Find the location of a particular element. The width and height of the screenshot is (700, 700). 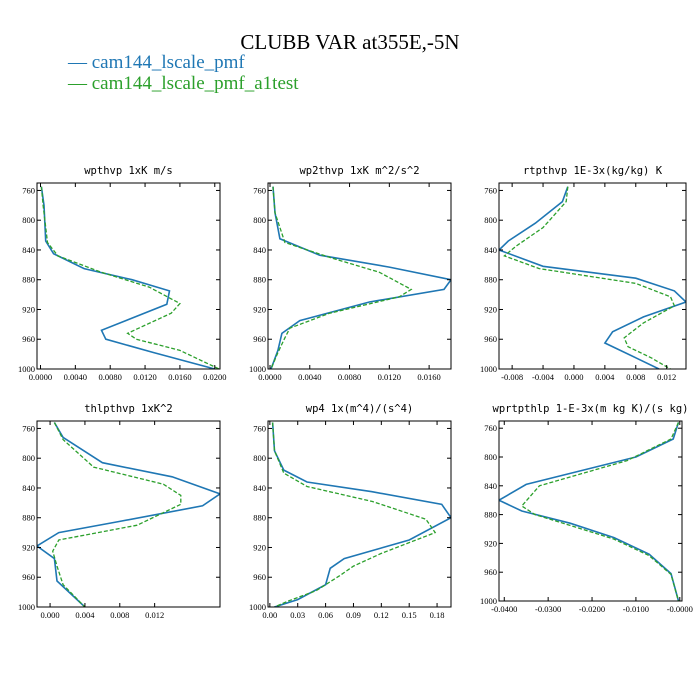

x-tick-label: 0.06 is located at coordinates (325, 615).